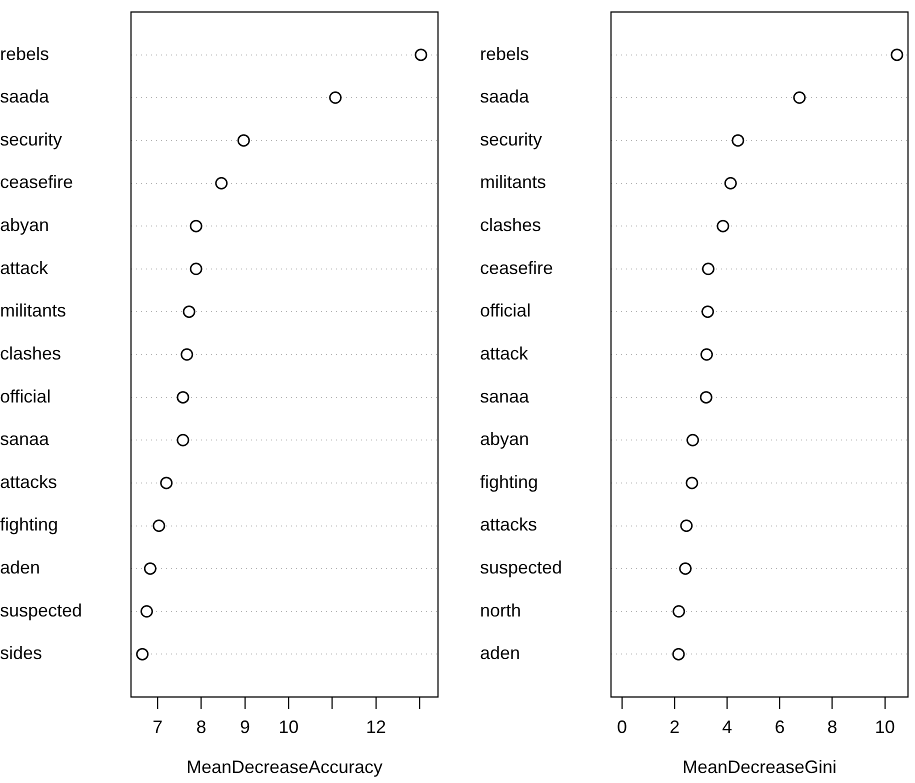 The width and height of the screenshot is (915, 783). What do you see at coordinates (284, 767) in the screenshot?
I see `x-axis-title: MeanDecreaseAccuracy` at bounding box center [284, 767].